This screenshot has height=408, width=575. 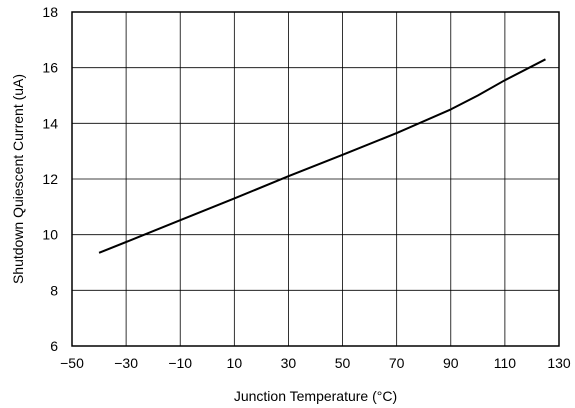 What do you see at coordinates (180, 363) in the screenshot?
I see `x-tick-label: −10` at bounding box center [180, 363].